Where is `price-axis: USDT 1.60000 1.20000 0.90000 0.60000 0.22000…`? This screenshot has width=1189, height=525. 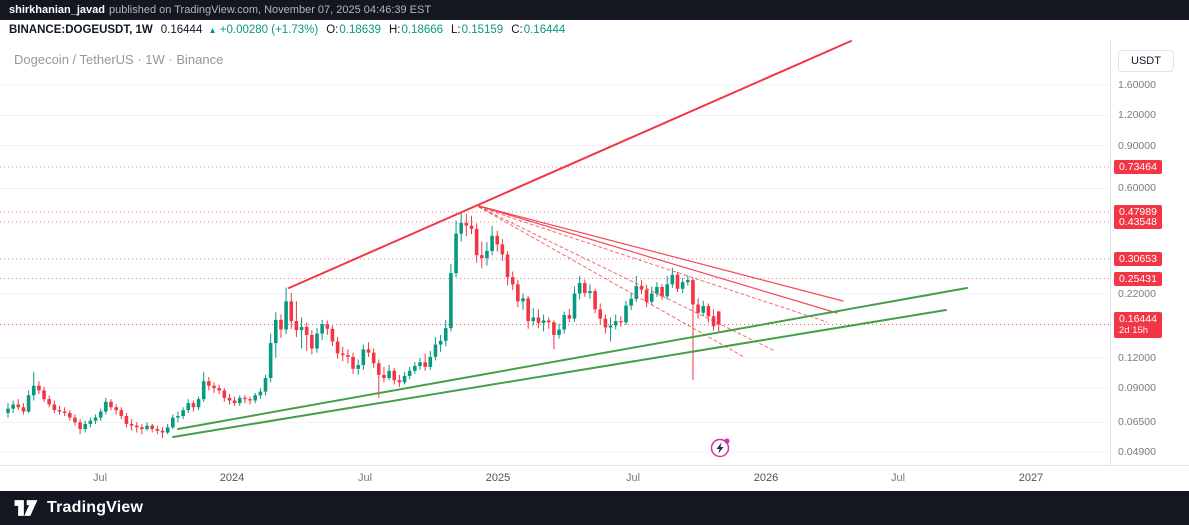 price-axis: USDT 1.60000 1.20000 0.90000 0.60000 0.22000… is located at coordinates (1149, 252).